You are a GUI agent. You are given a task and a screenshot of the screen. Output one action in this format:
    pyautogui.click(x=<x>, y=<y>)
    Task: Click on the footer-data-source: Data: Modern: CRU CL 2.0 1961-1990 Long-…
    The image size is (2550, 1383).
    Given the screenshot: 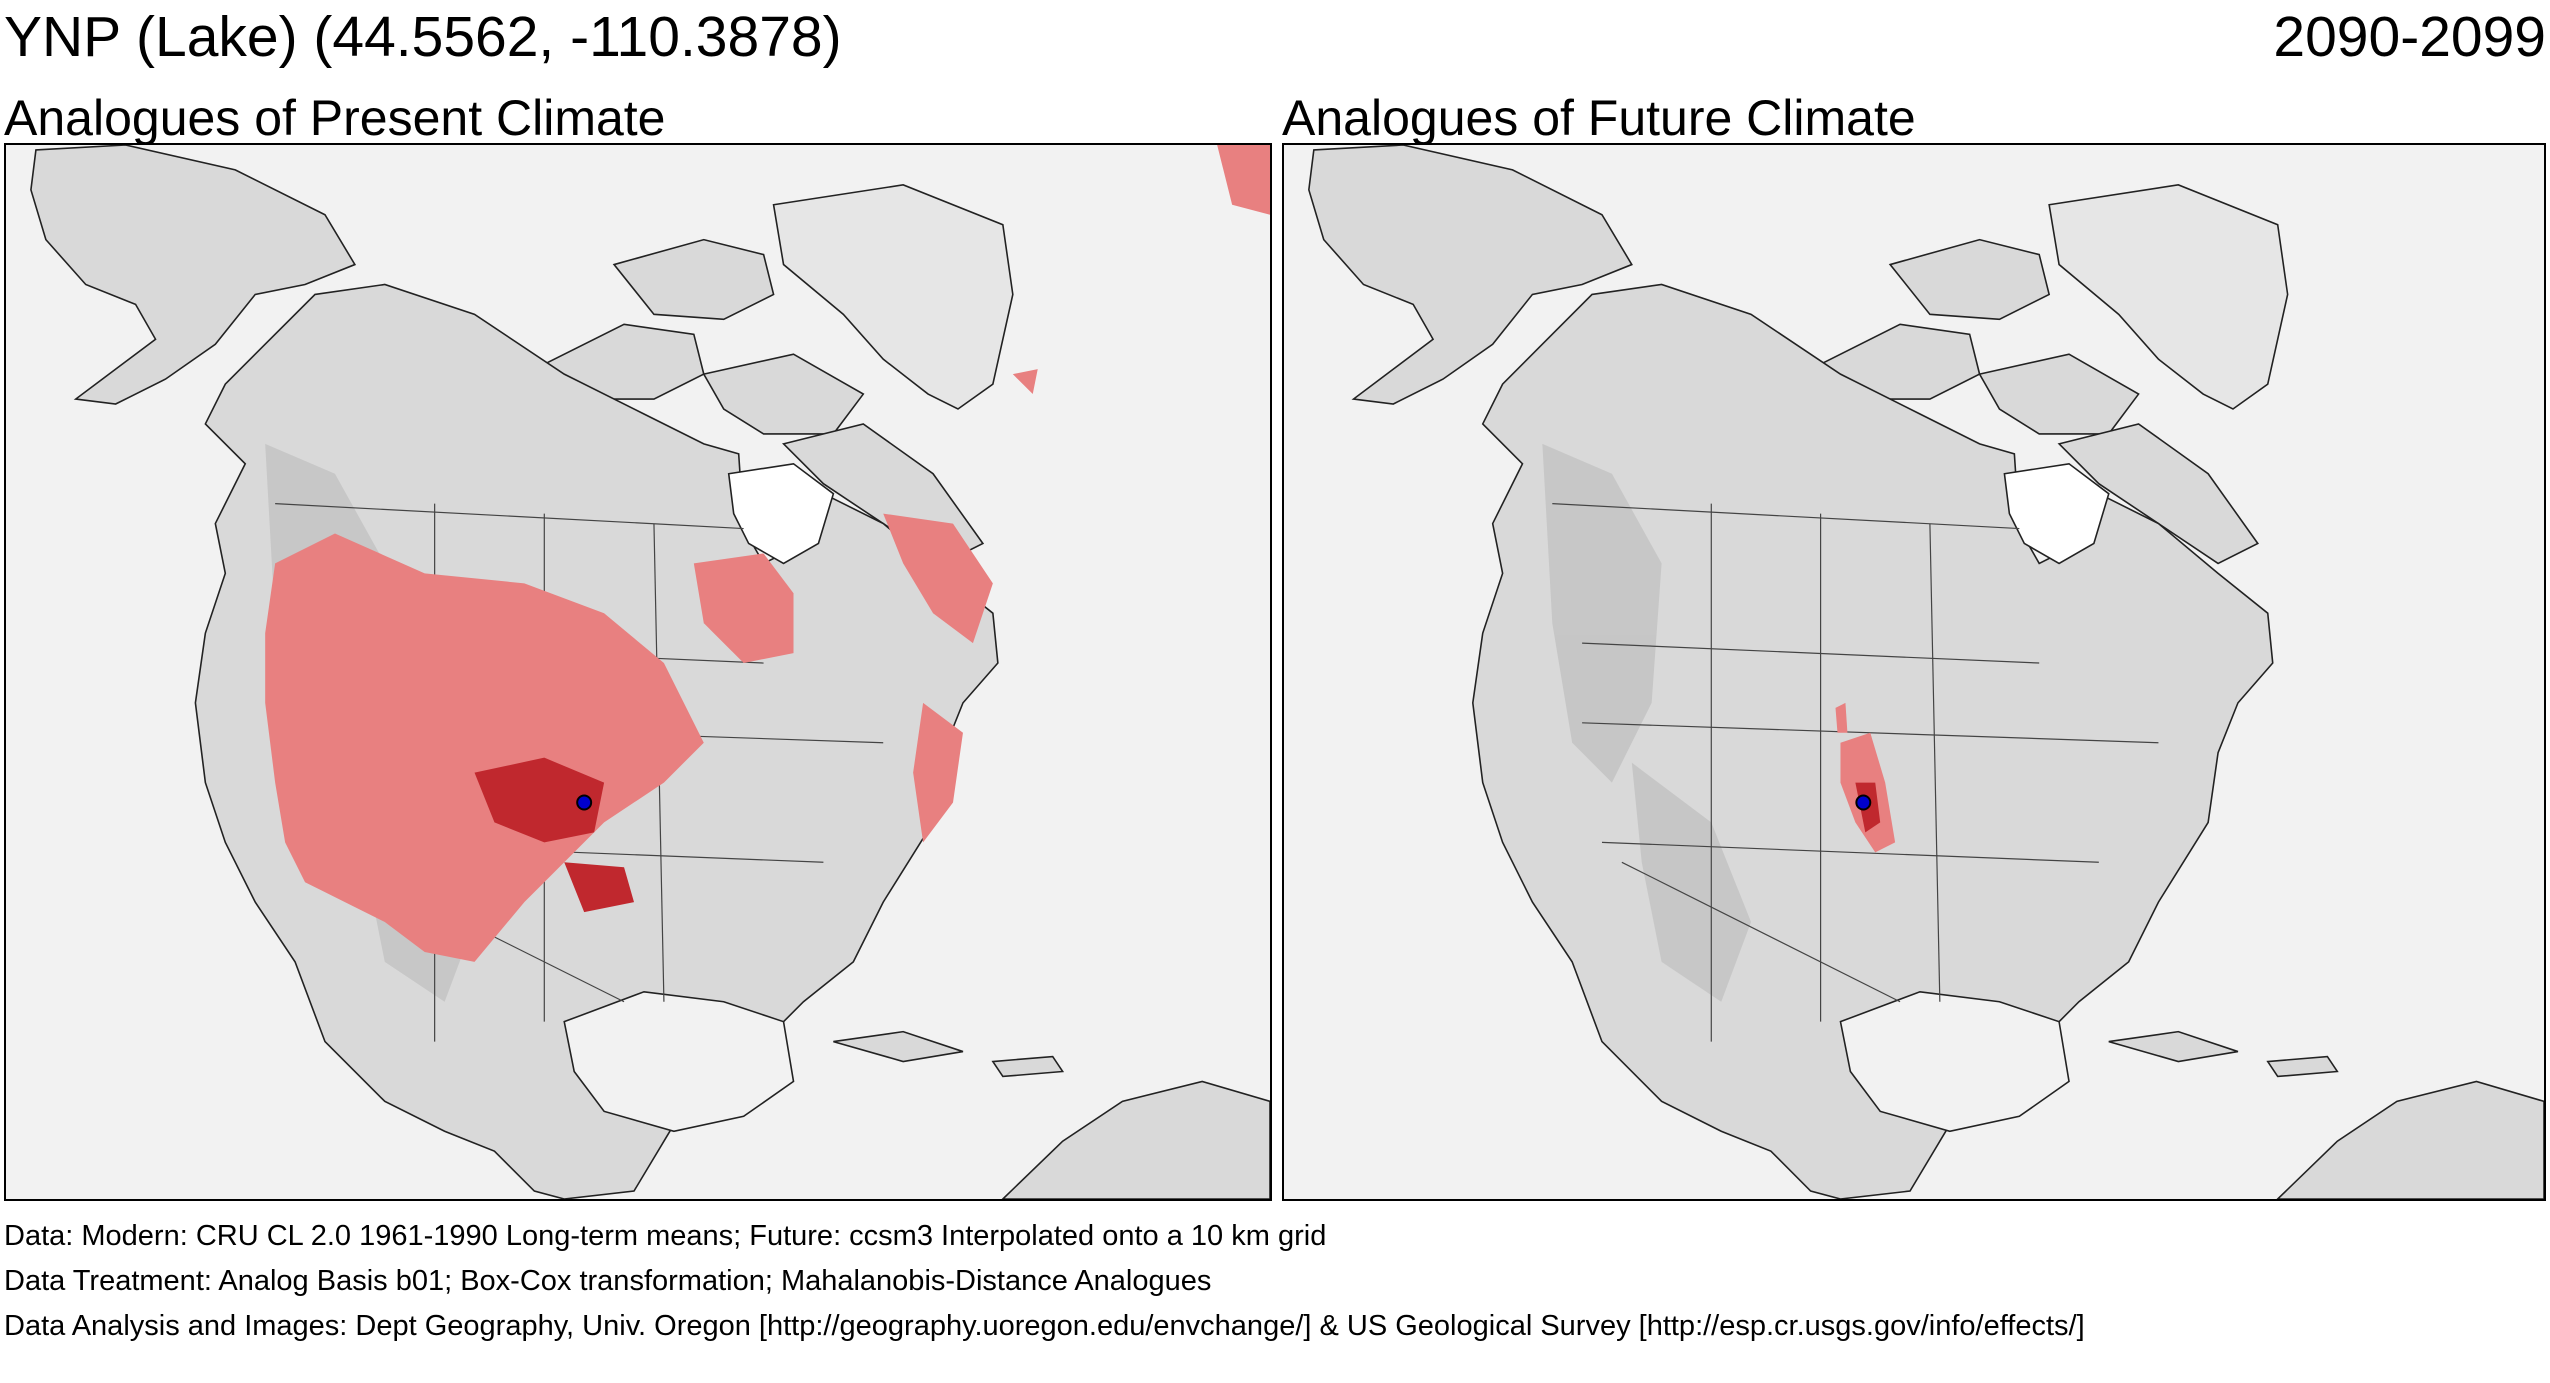 What is the action you would take?
    pyautogui.click(x=665, y=1236)
    